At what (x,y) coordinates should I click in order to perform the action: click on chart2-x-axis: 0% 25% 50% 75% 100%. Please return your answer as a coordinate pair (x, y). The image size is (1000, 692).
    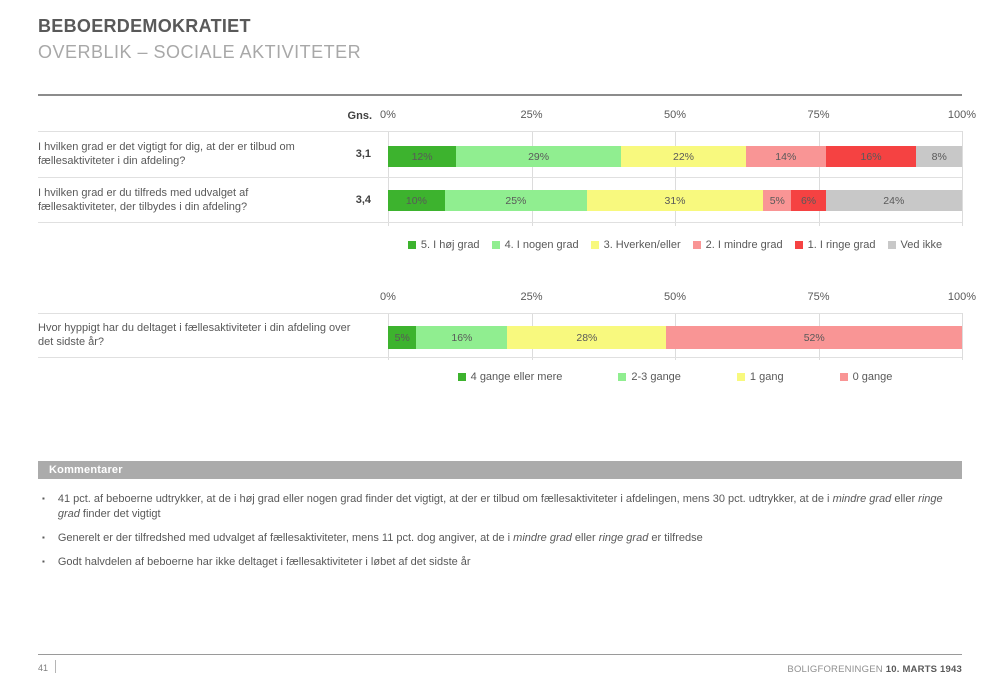
    Looking at the image, I should click on (678, 297).